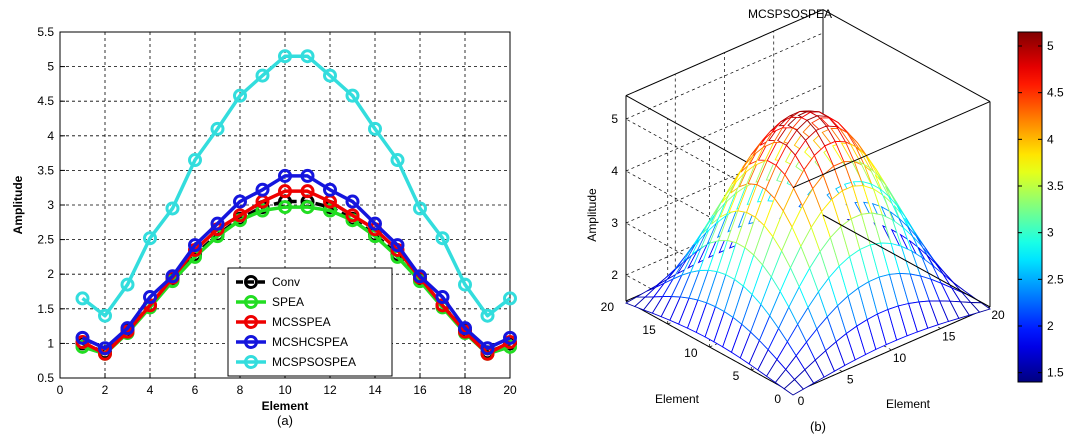 The width and height of the screenshot is (1069, 435). What do you see at coordinates (691, 353) in the screenshot?
I see `tick-label-y3d: 10` at bounding box center [691, 353].